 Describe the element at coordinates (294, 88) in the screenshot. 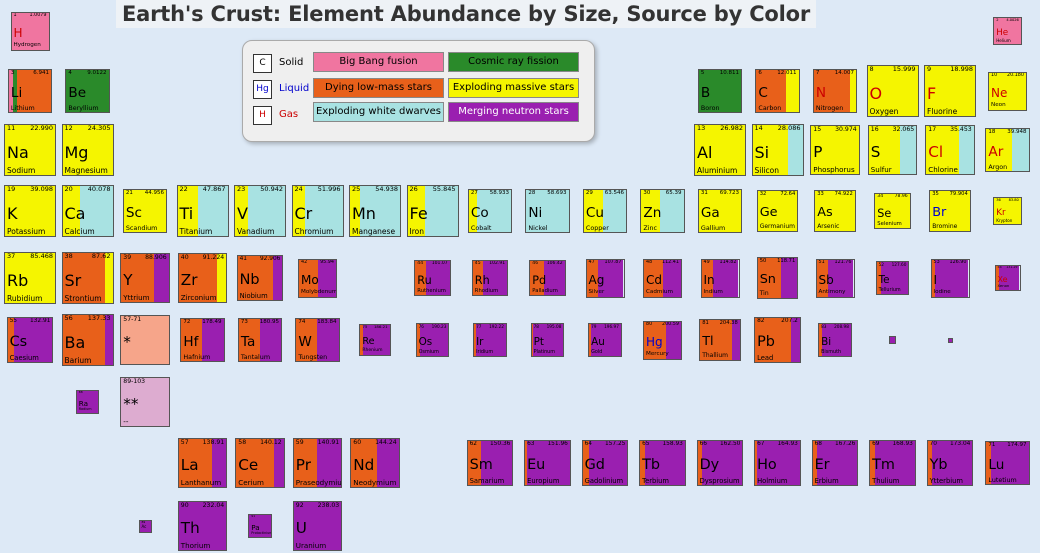

I see `legend-liquid-label: Liquid` at that location.